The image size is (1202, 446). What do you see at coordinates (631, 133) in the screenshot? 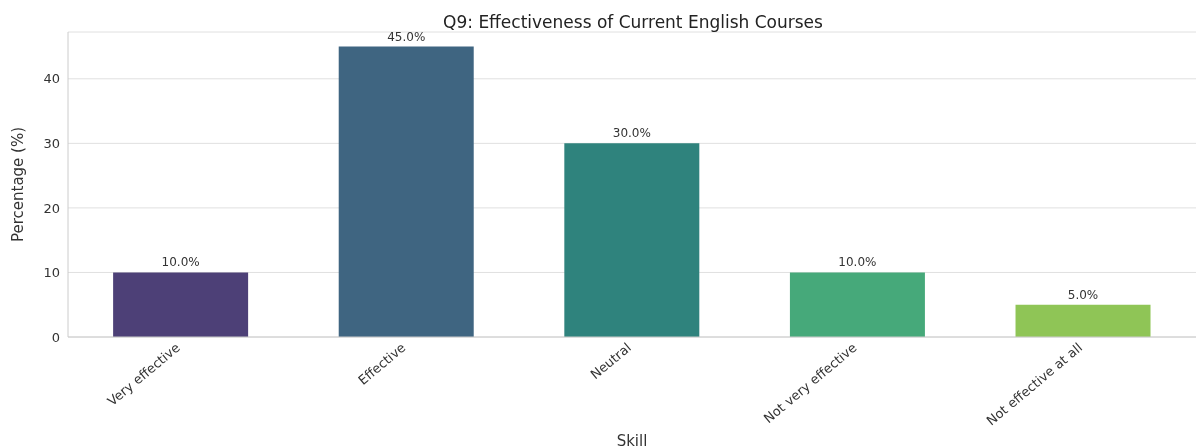
I see `data-label: 30.0%` at bounding box center [631, 133].